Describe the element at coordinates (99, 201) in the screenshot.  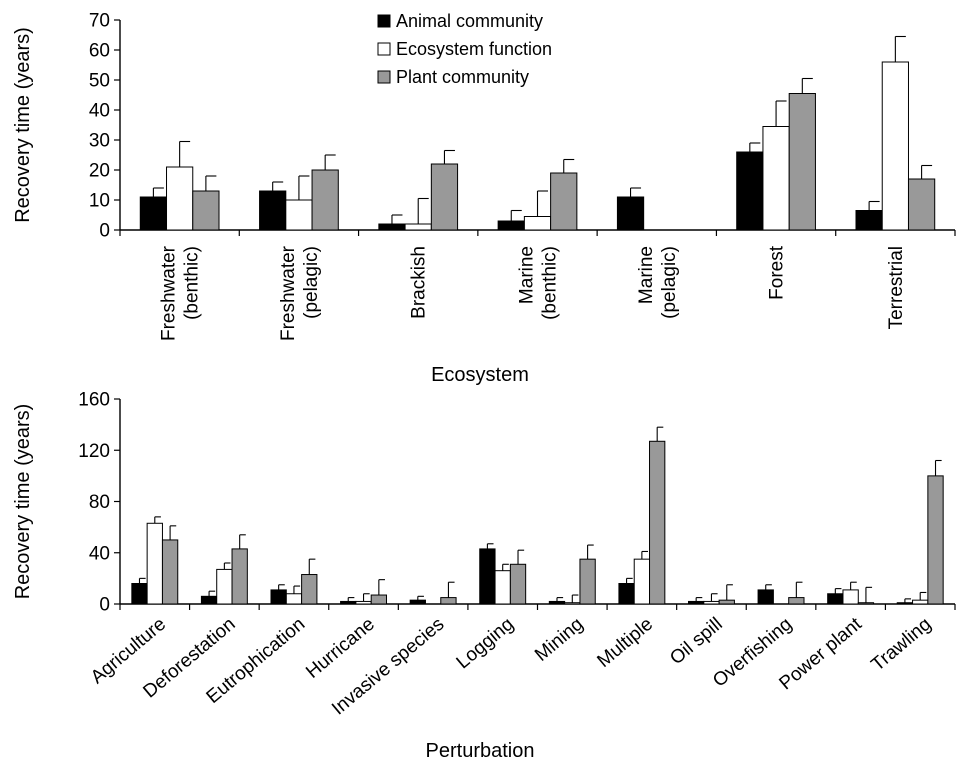
I see `y-tick-label: 10` at that location.